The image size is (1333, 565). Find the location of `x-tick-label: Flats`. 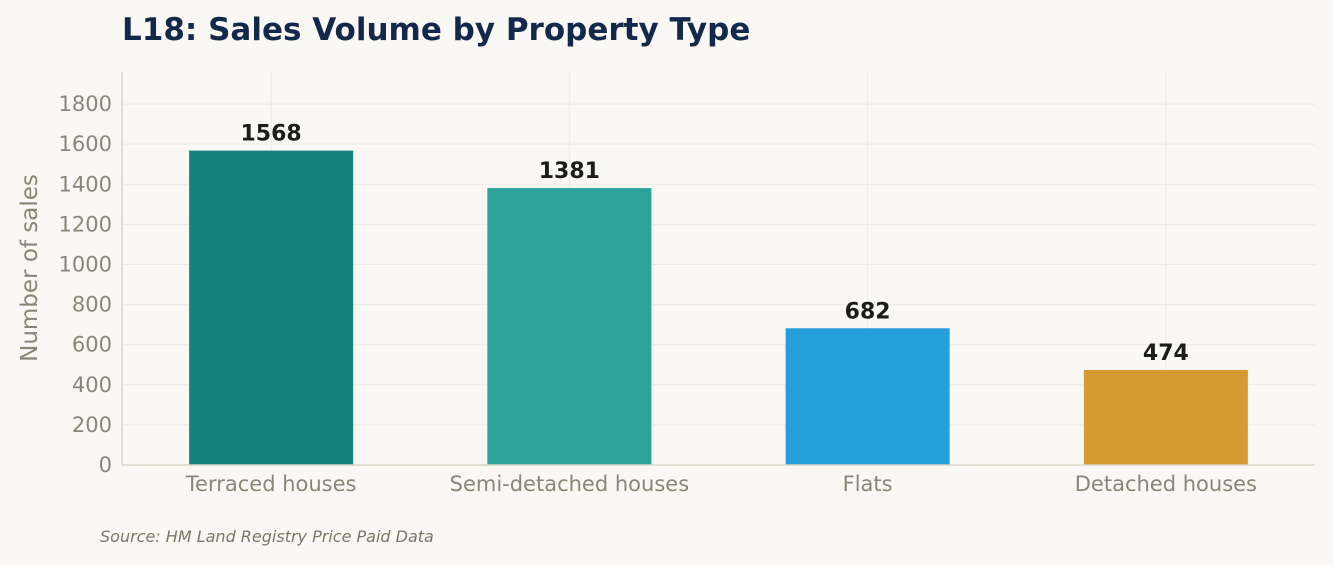

x-tick-label: Flats is located at coordinates (868, 484).